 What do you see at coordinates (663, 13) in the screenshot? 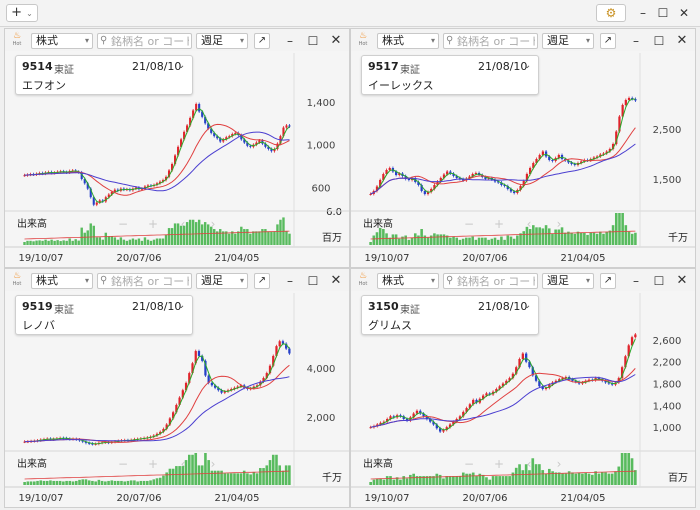
I see `window-maximize-icon: ☐` at bounding box center [663, 13].